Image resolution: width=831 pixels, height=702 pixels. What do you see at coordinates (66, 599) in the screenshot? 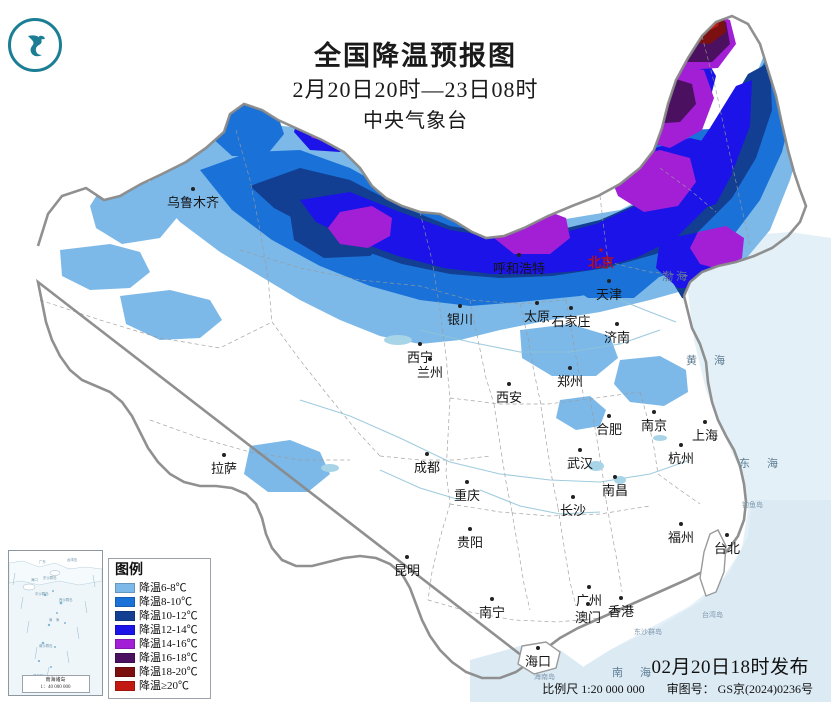
I see `svg-text: 西沙群岛` at bounding box center [66, 599].